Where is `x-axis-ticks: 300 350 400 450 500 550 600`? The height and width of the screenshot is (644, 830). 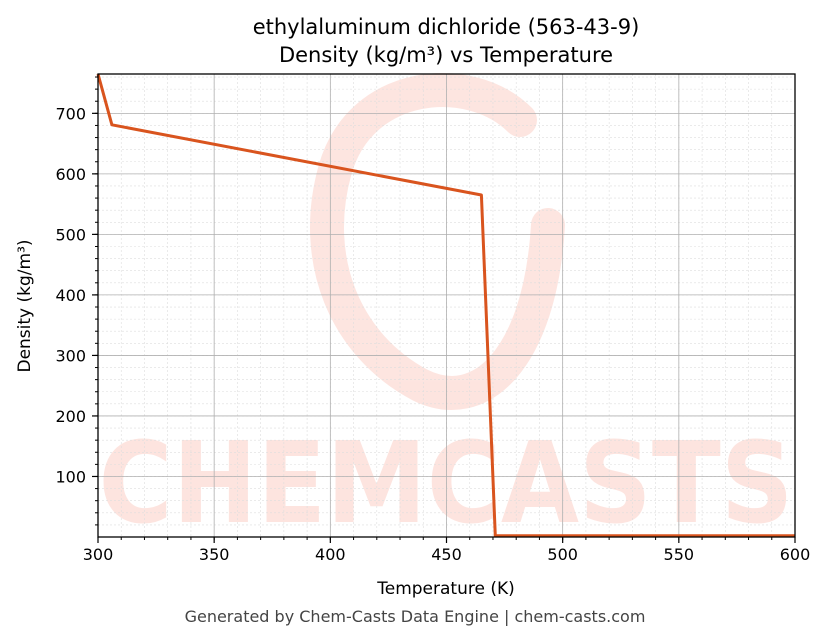 x-axis-ticks: 300 350 400 450 500 550 600 is located at coordinates (447, 550).